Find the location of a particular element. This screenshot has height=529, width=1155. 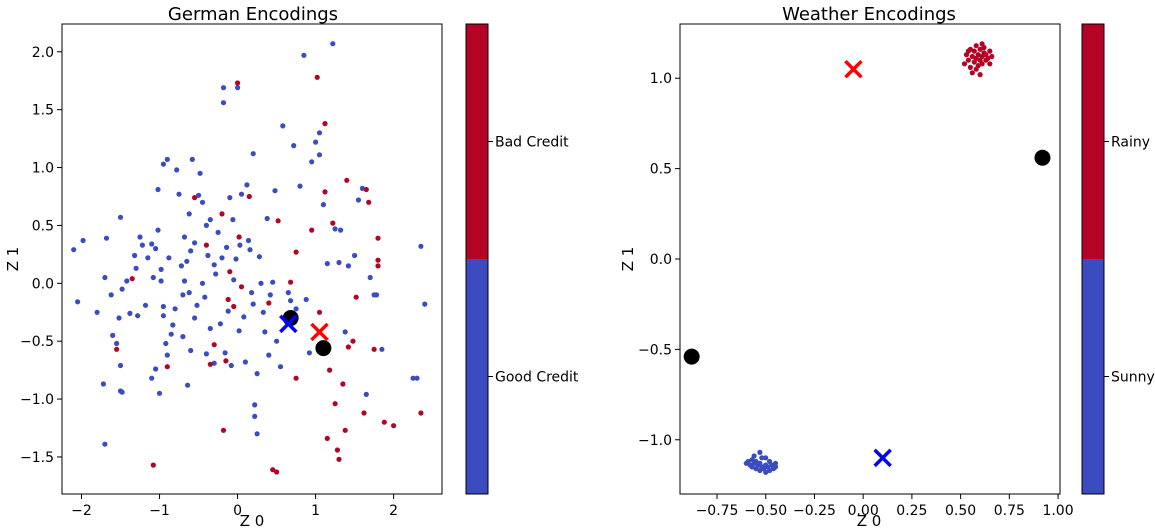

x-tick-label: −0.50 is located at coordinates (765, 511).